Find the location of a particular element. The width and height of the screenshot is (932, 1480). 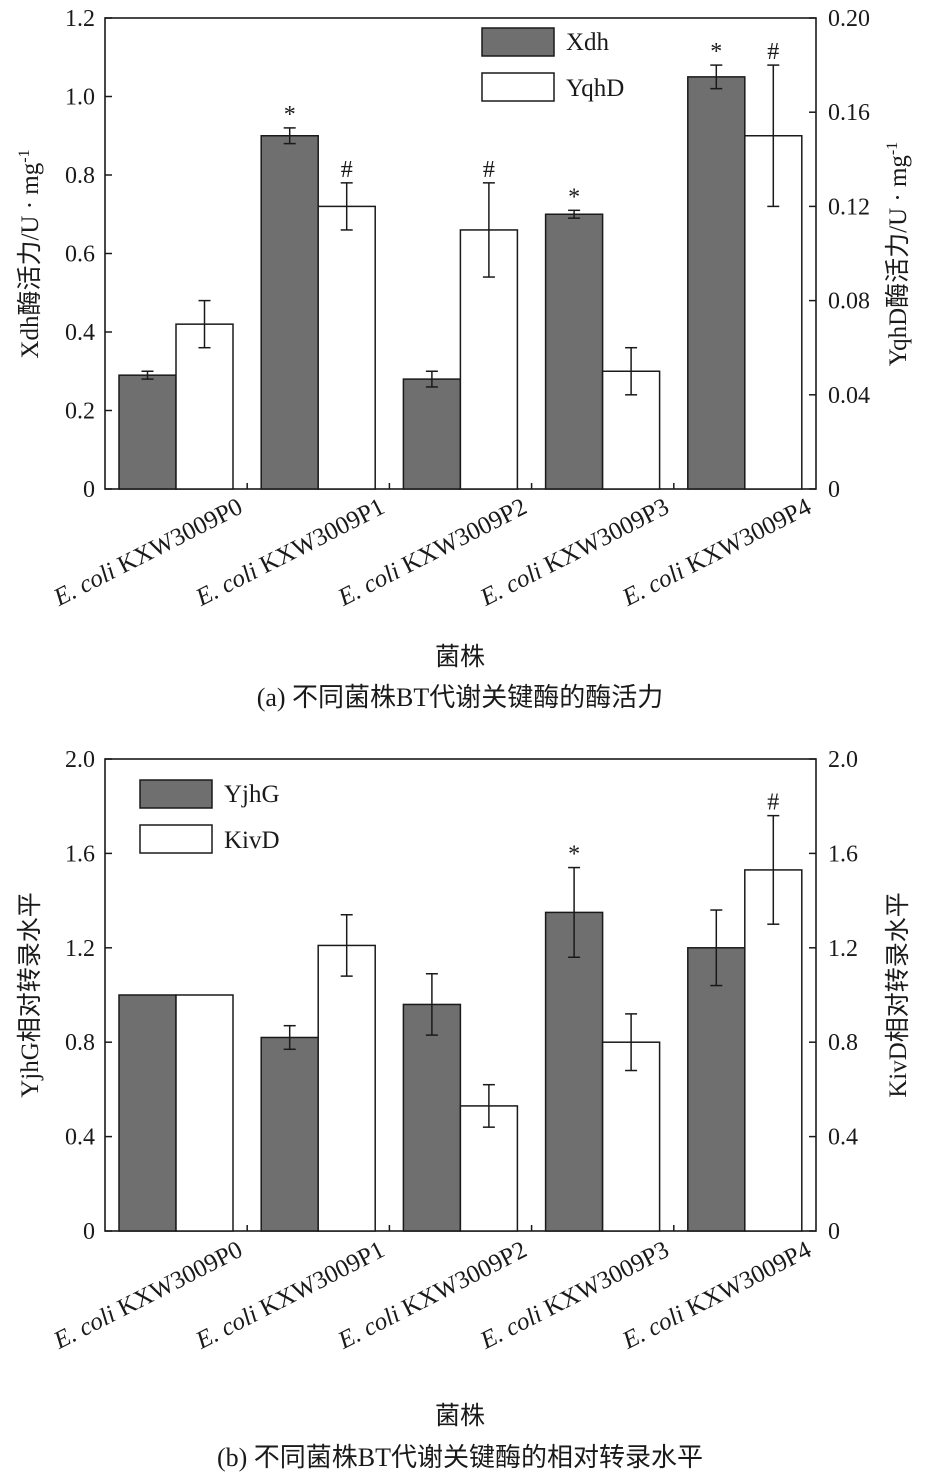

legend-swatch-yqhd is located at coordinates (518, 87).